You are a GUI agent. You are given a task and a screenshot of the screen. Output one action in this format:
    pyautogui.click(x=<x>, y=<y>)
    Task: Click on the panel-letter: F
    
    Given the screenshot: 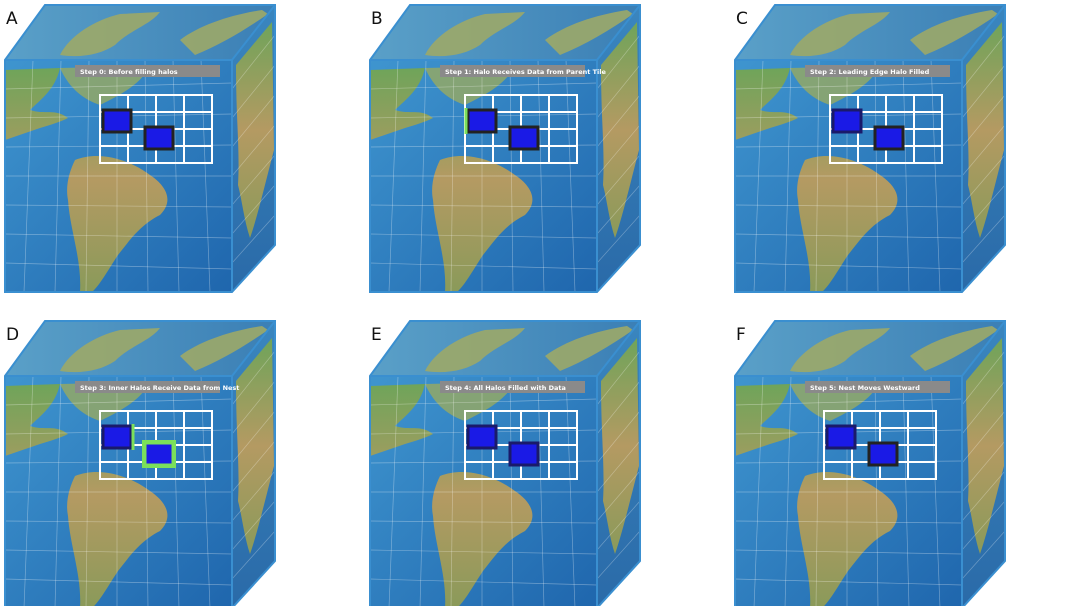 What is the action you would take?
    pyautogui.click(x=741, y=335)
    